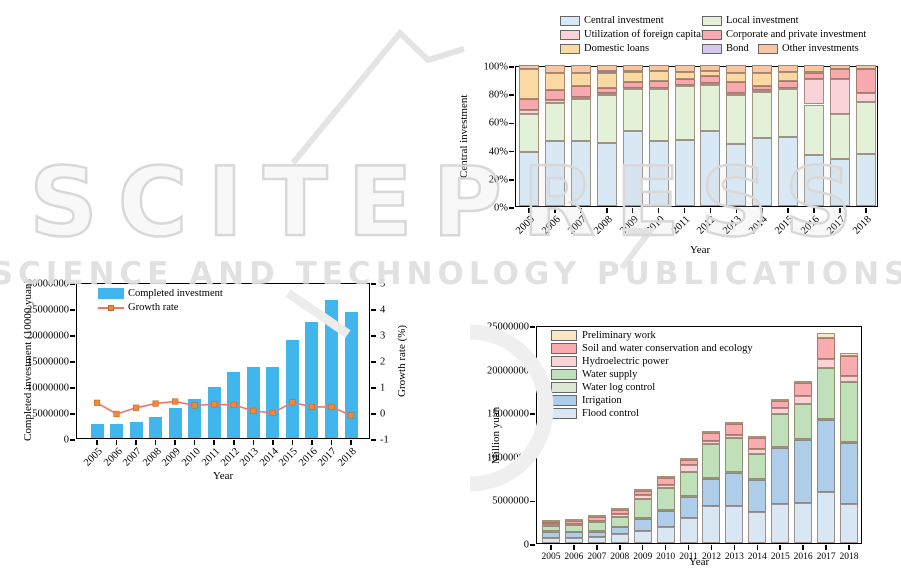 The image size is (901, 577). What do you see at coordinates (377, 96) in the screenshot?
I see `watermark-logo-line` at bounding box center [377, 96].